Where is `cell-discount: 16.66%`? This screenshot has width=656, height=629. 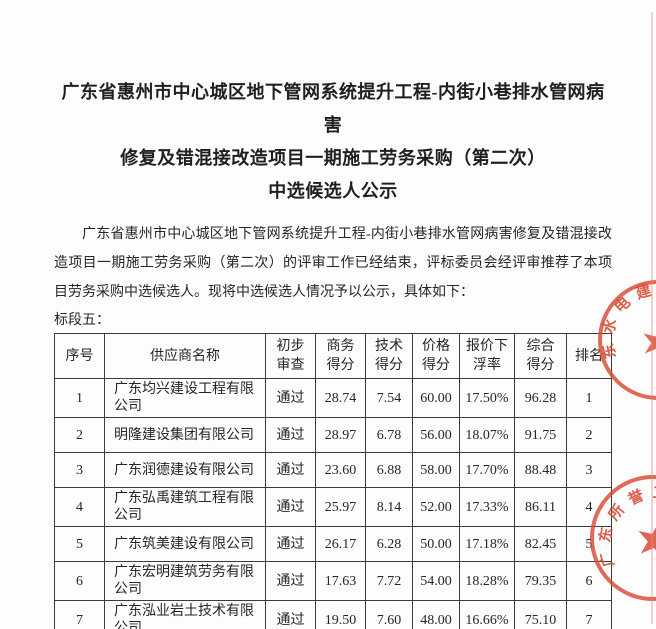 cell-discount: 16.66% is located at coordinates (487, 614).